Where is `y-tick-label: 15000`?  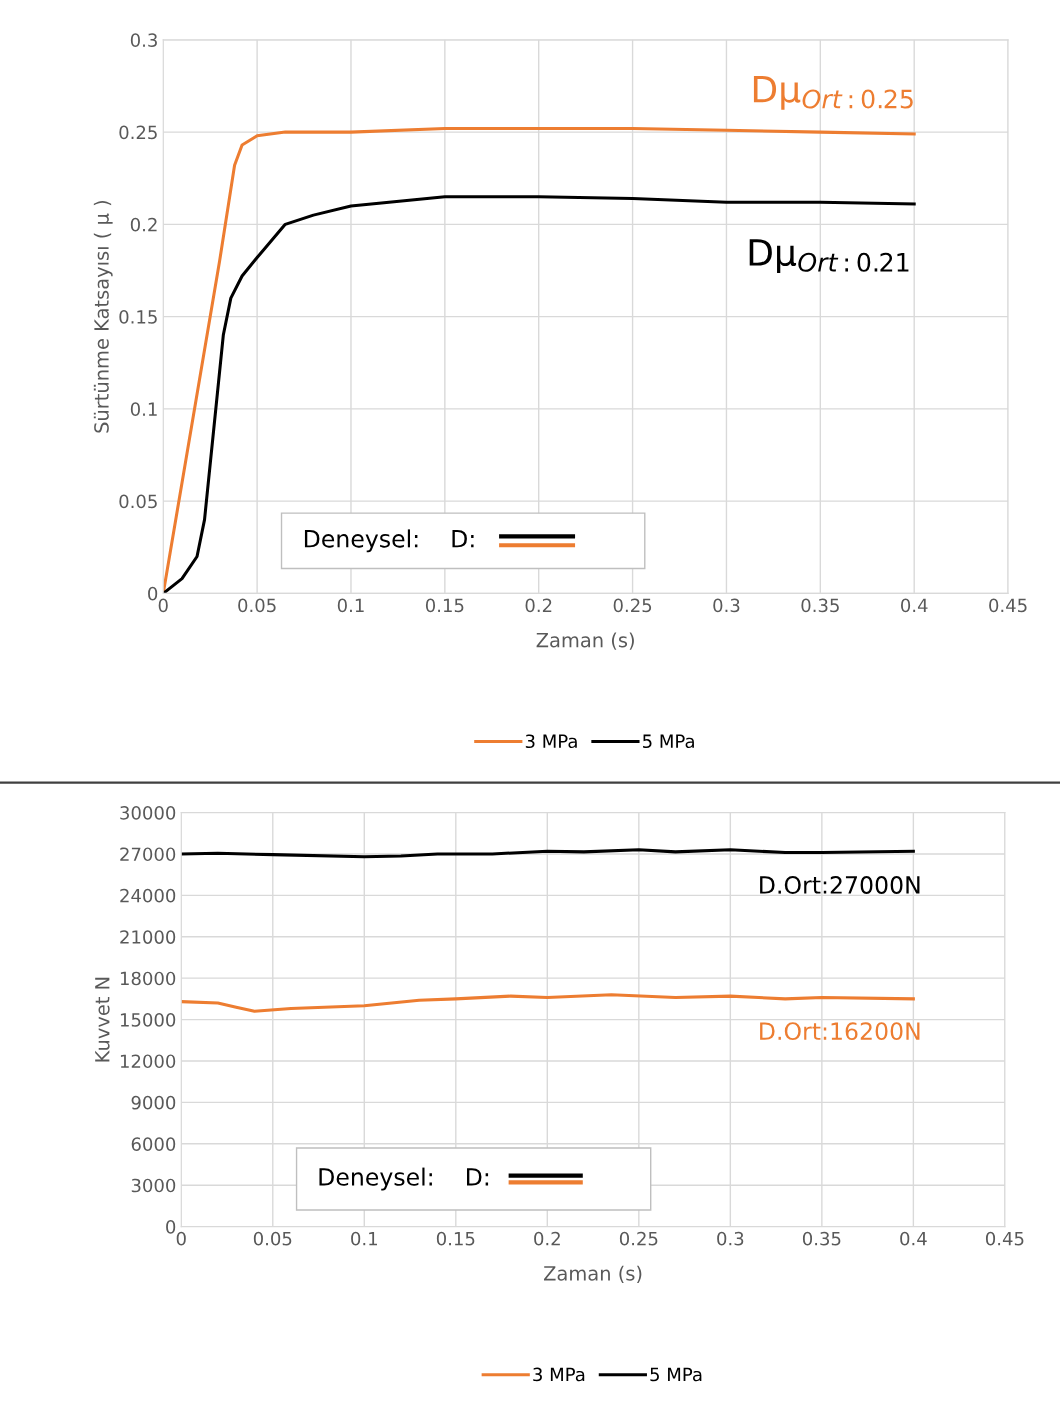 y-tick-label: 15000 is located at coordinates (148, 1020).